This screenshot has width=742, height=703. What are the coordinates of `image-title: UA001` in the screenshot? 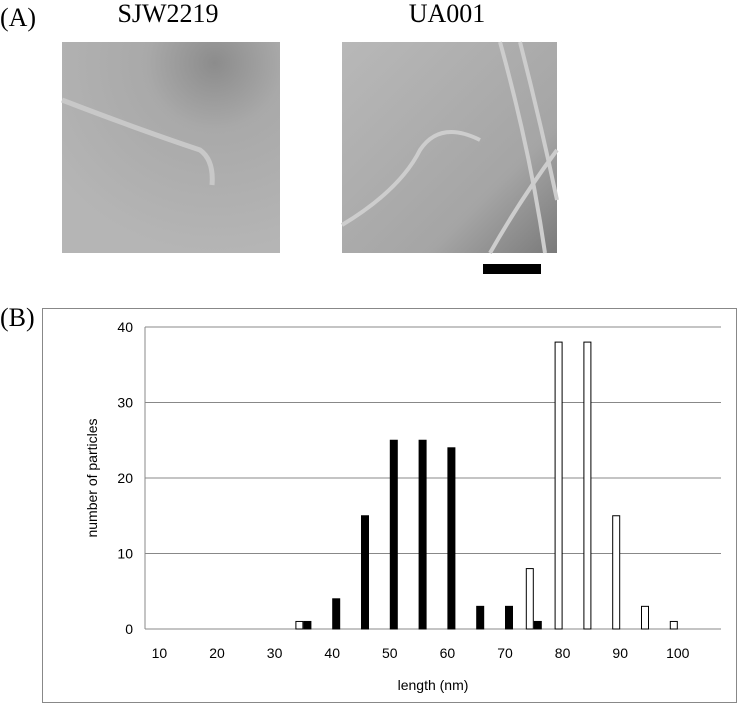 It's located at (447, 14).